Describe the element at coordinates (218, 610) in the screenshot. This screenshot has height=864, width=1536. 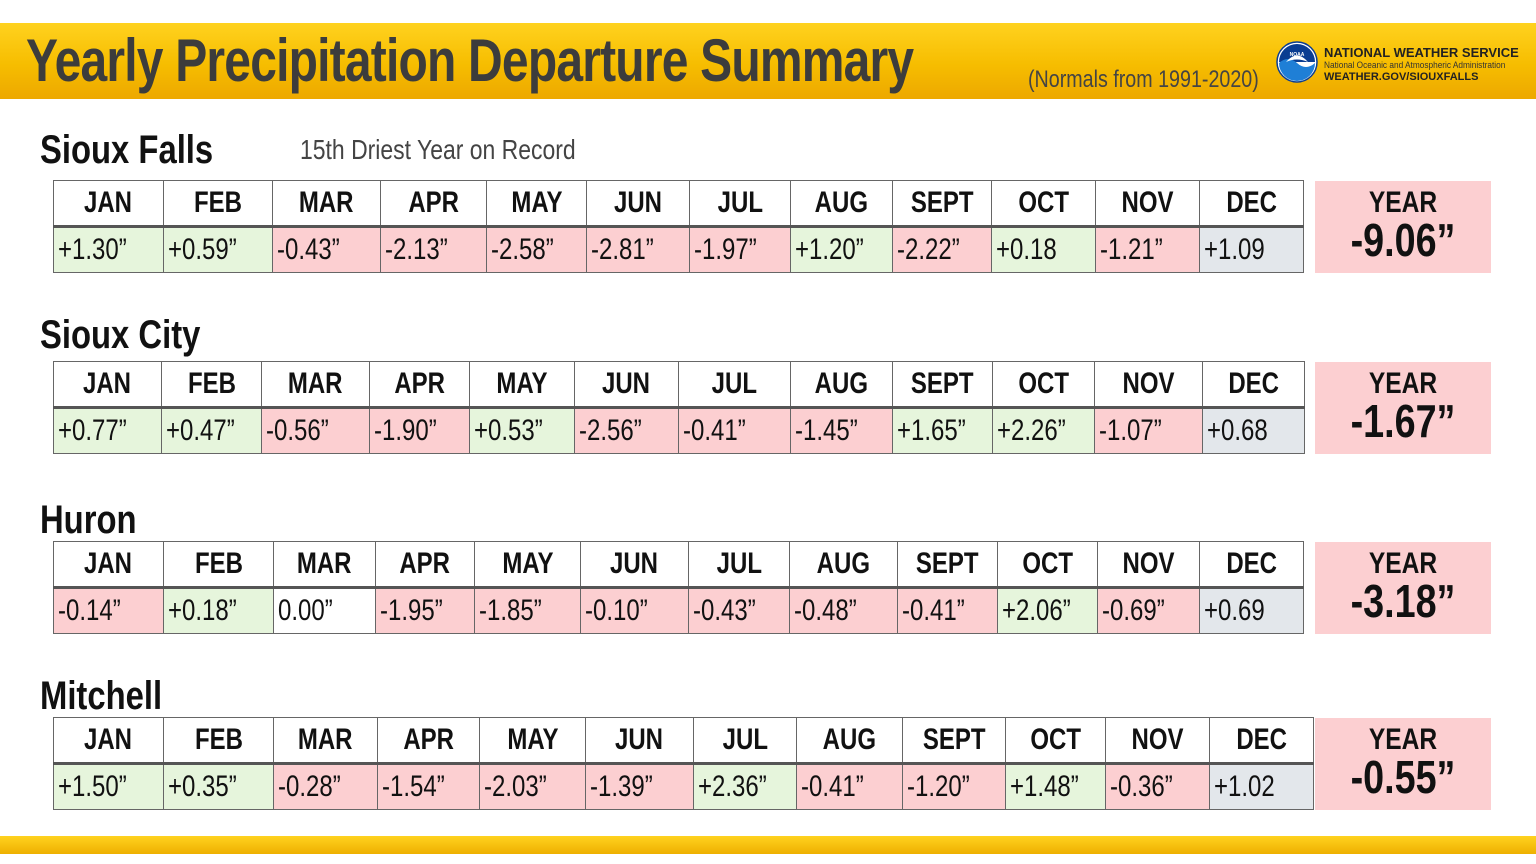
I see `departure-cell: +0.18”` at that location.